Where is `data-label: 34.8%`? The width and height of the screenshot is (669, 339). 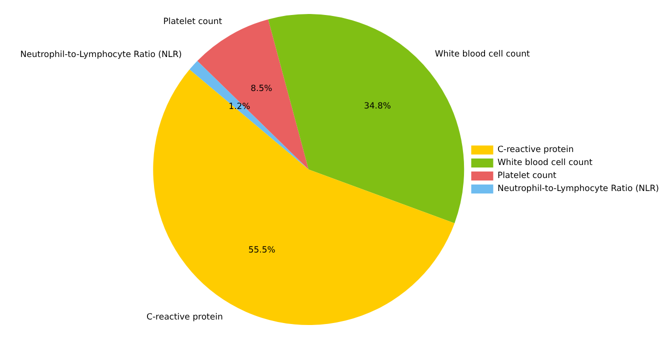
data-label: 34.8% is located at coordinates (377, 107).